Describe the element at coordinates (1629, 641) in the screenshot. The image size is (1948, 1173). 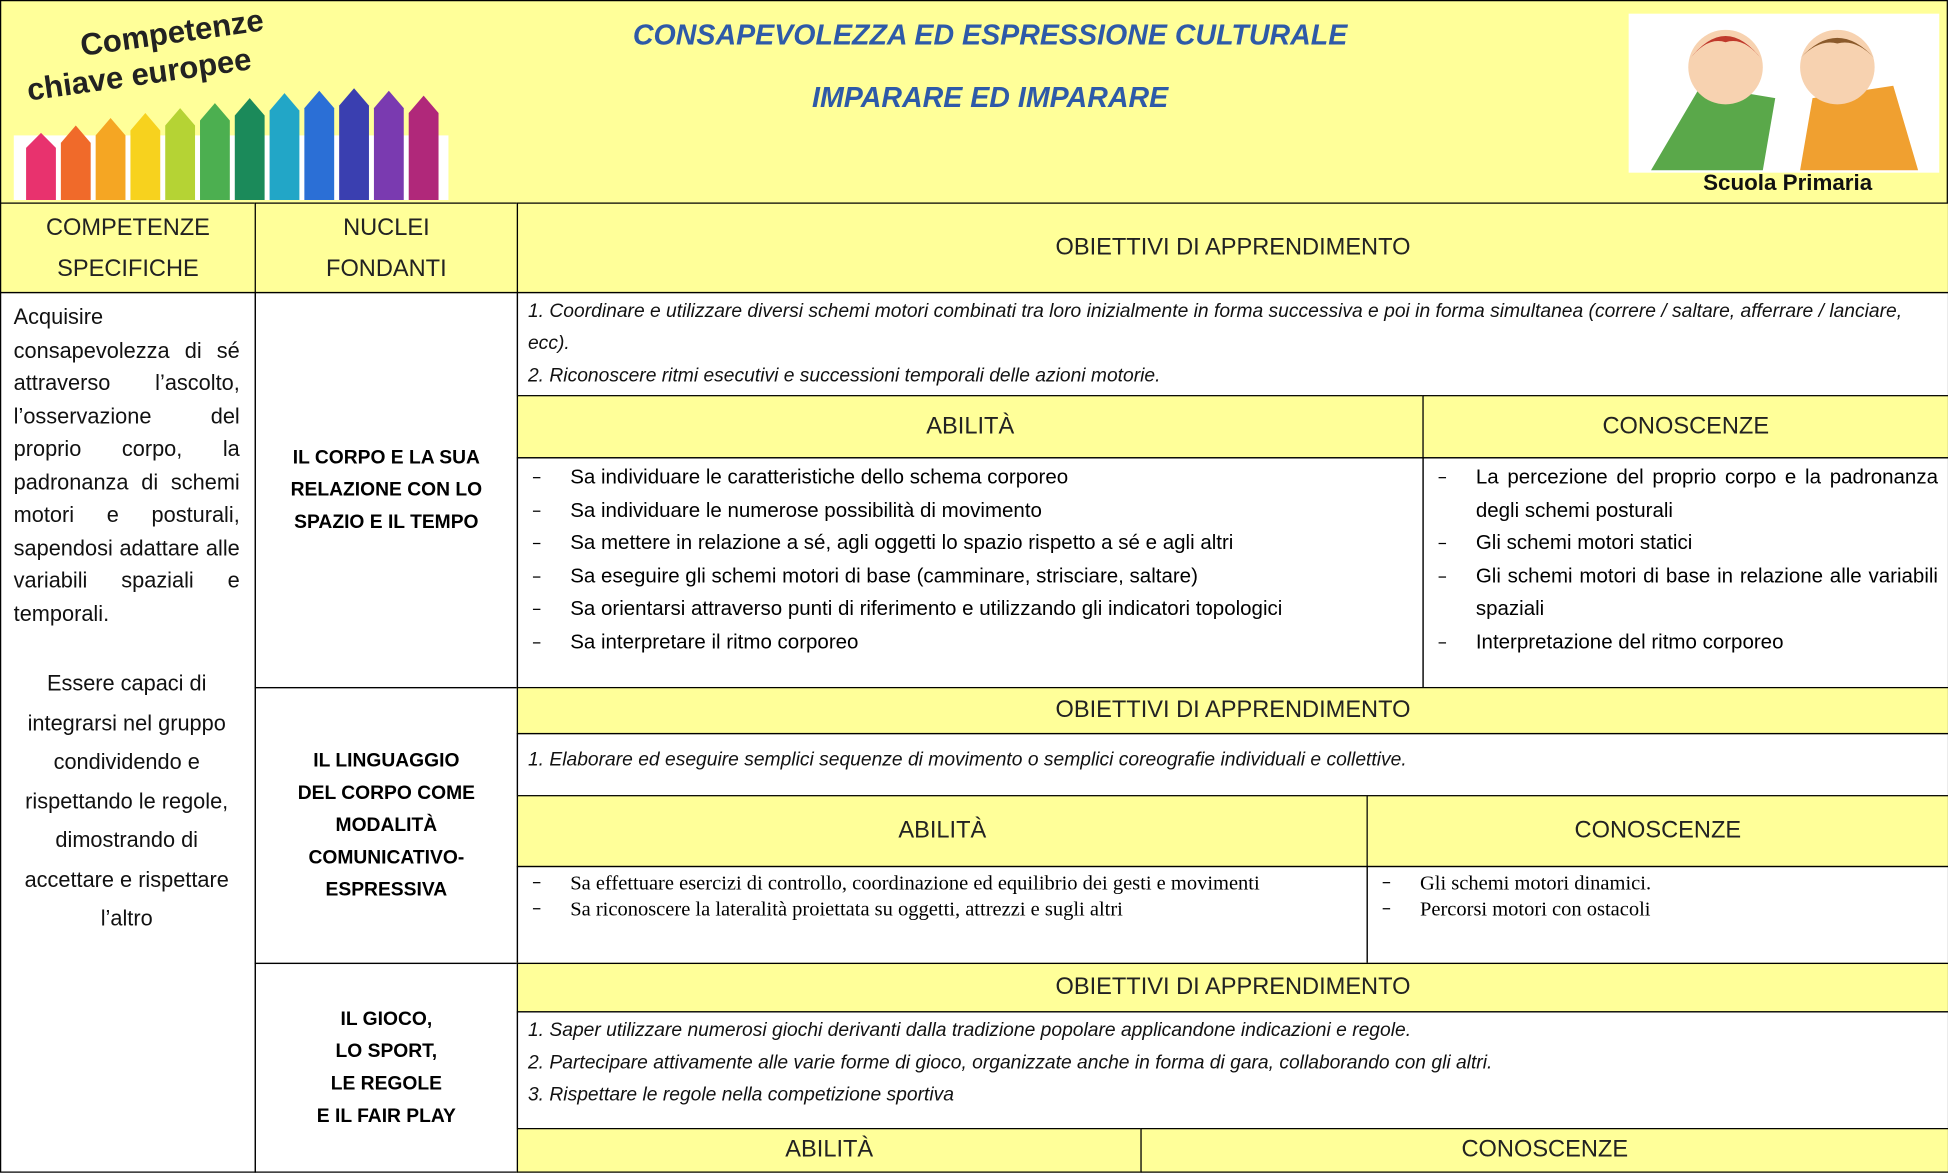
I see `knowledge-text: Interpretazione del ritmo corporeo` at that location.